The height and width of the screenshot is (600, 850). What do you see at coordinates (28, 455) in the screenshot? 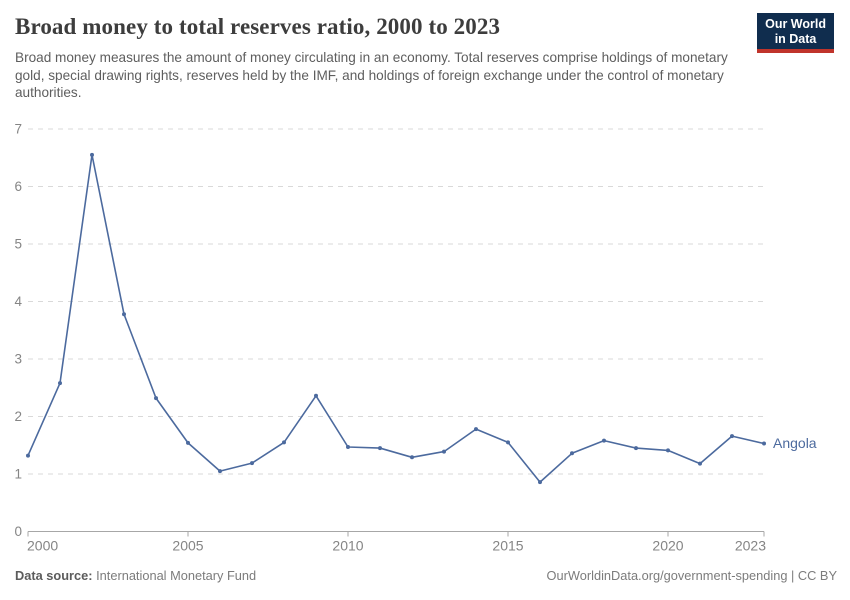
I see `point-angola-2000` at bounding box center [28, 455].